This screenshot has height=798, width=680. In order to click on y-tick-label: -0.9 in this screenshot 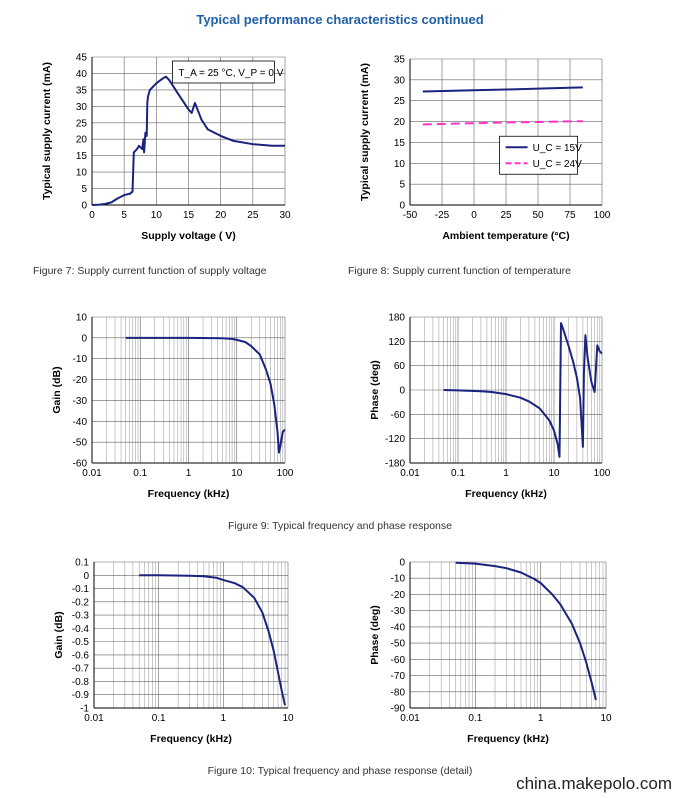, I will do `click(81, 695)`.